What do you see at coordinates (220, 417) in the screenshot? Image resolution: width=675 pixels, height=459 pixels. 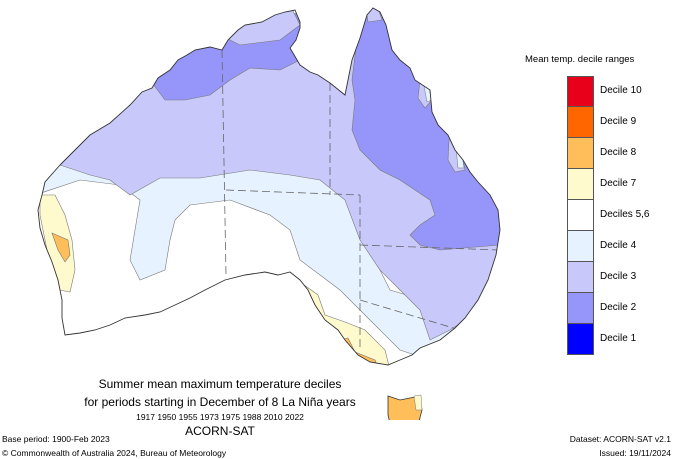 I see `map-title-years: 1917 1950 1955 1973 1975 1988 2010 2022` at bounding box center [220, 417].